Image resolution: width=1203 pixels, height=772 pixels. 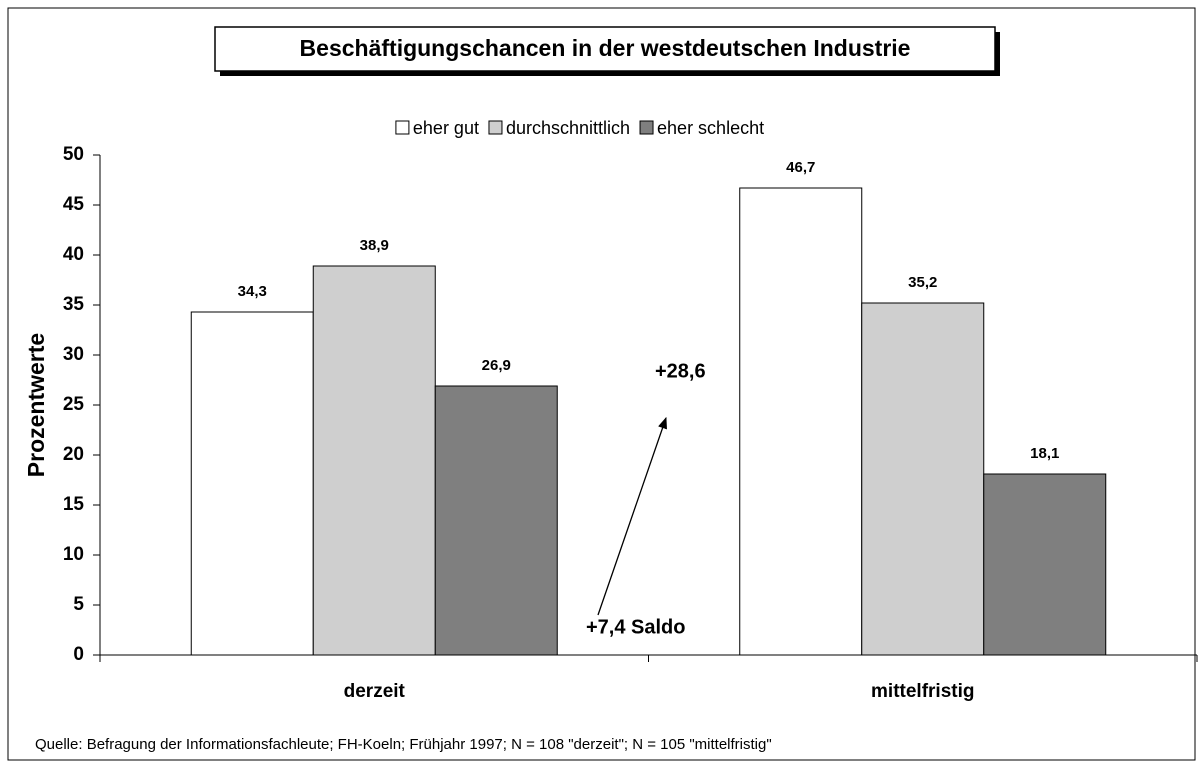 I want to click on title-box, so click(x=605, y=49).